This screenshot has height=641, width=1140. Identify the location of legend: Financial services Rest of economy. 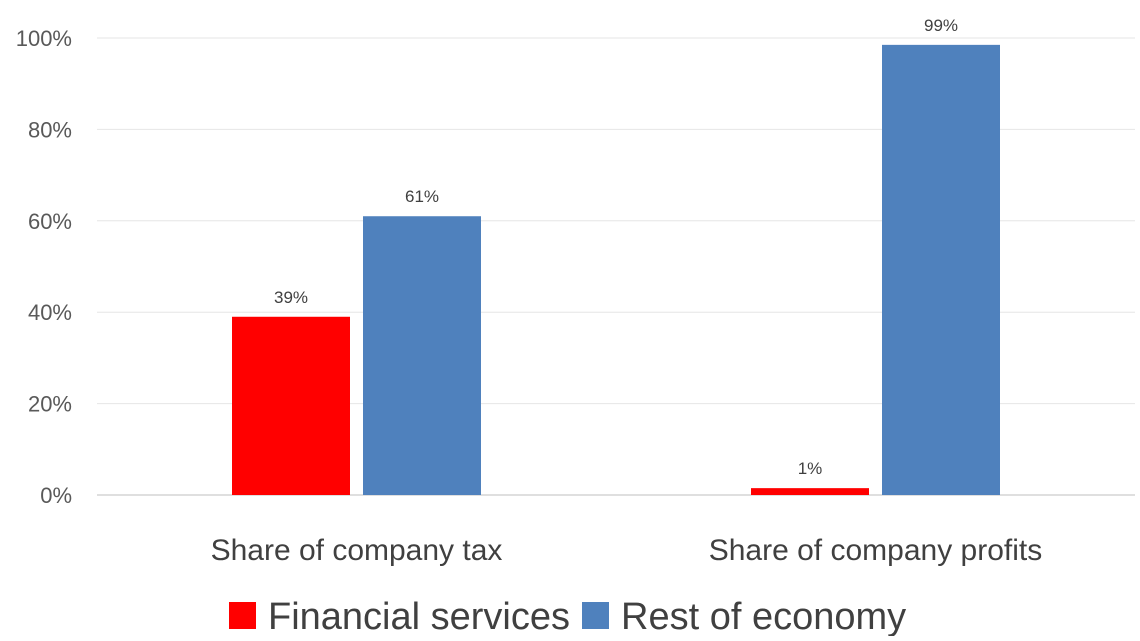
(567, 617).